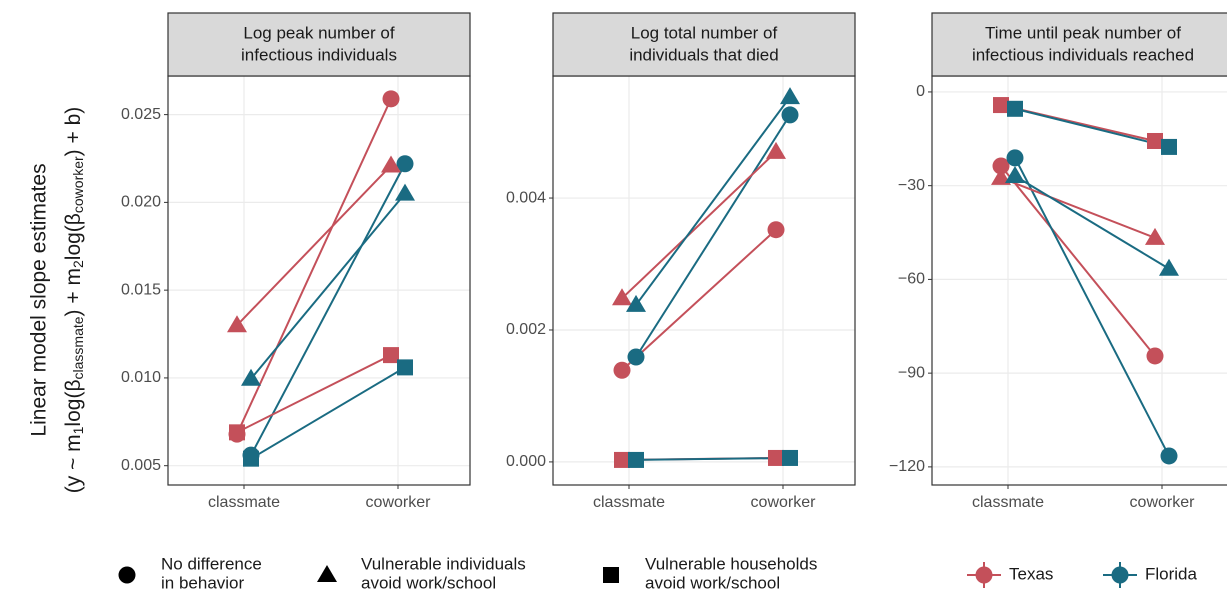  What do you see at coordinates (73, 292) in the screenshot?
I see `formula-part: ) + m` at bounding box center [73, 292].